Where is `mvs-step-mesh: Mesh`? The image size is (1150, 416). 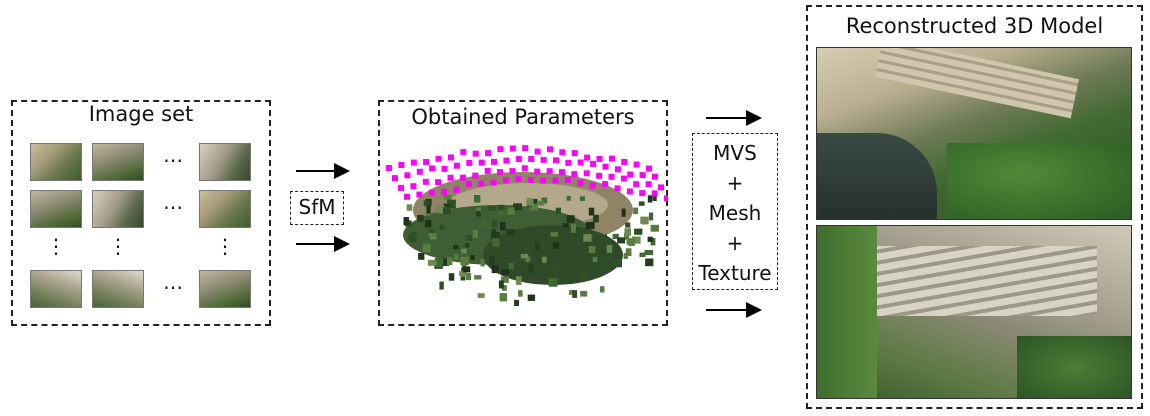 mvs-step-mesh: Mesh is located at coordinates (735, 213).